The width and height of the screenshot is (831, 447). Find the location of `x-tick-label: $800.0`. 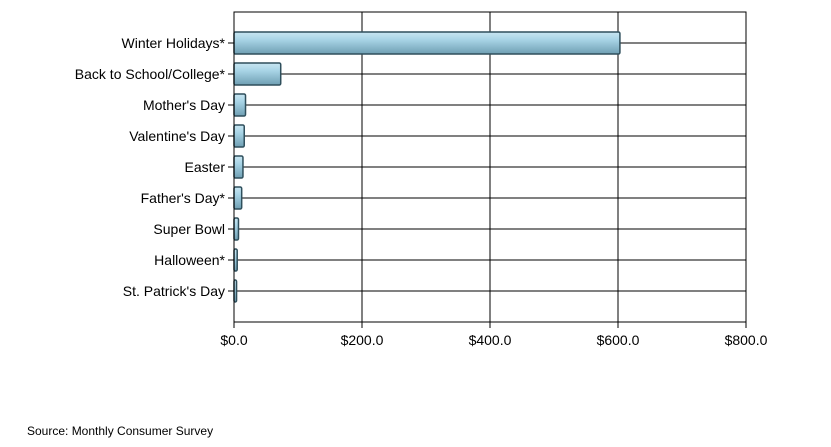

x-tick-label: $800.0 is located at coordinates (746, 340).